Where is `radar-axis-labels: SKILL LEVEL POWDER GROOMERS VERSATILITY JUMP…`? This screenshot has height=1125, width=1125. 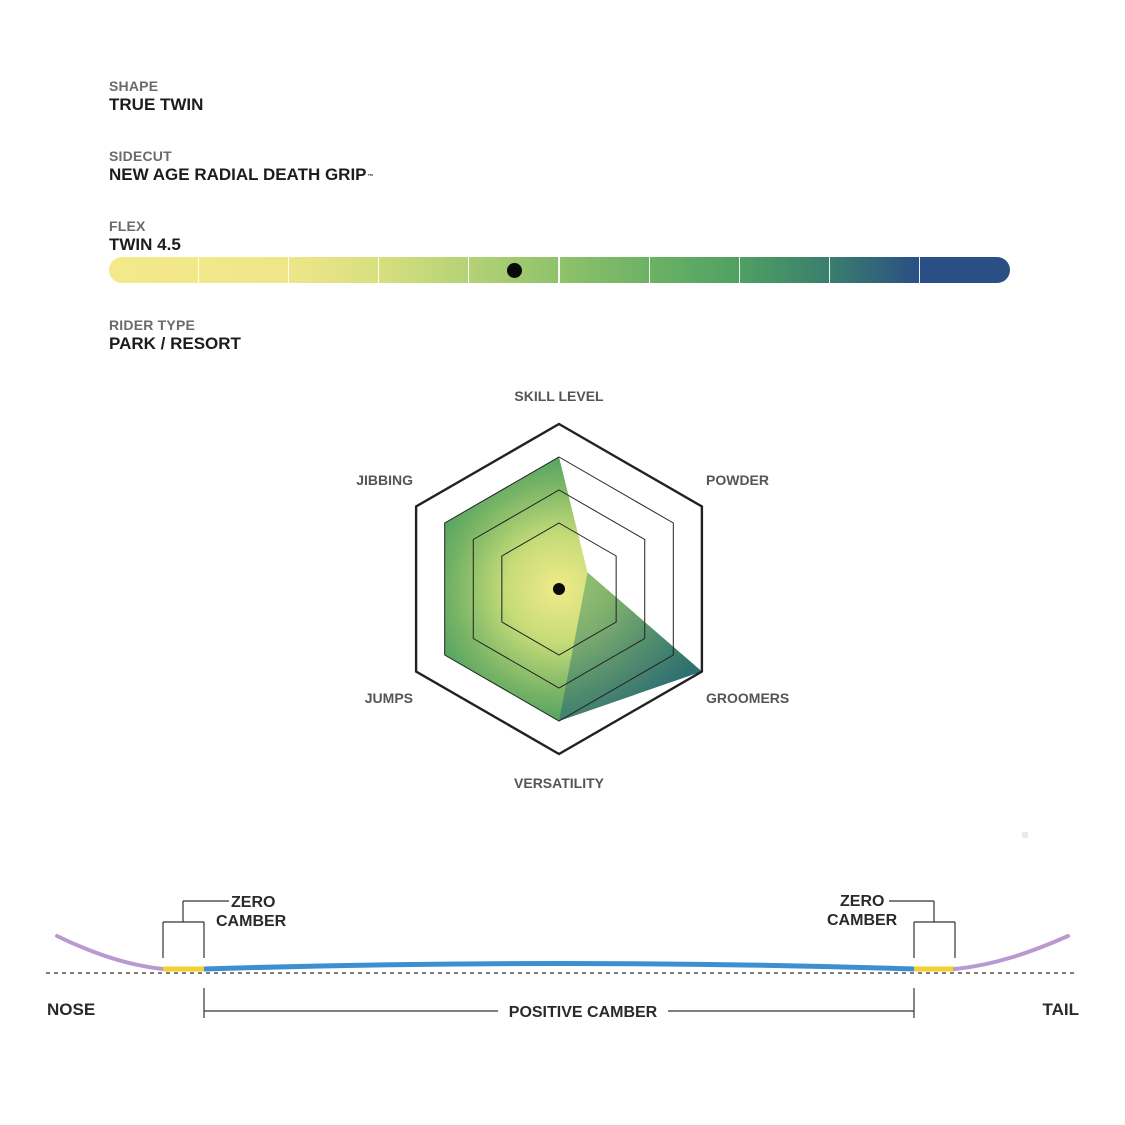
radar-axis-labels: SKILL LEVEL POWDER GROOMERS VERSATILITY JUMP… is located at coordinates (572, 589).